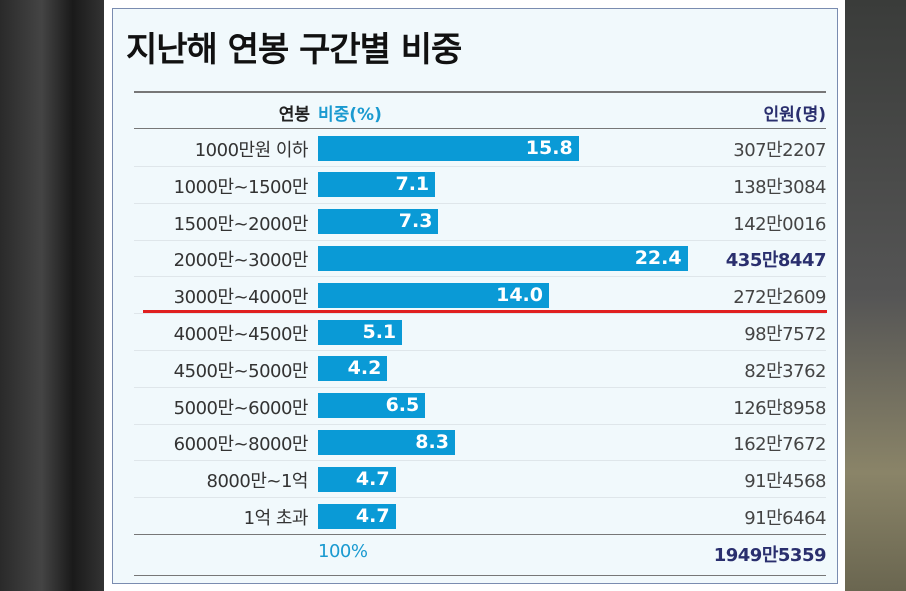 The image size is (906, 591). What do you see at coordinates (785, 334) in the screenshot?
I see `count-label: 98만7572` at bounding box center [785, 334].